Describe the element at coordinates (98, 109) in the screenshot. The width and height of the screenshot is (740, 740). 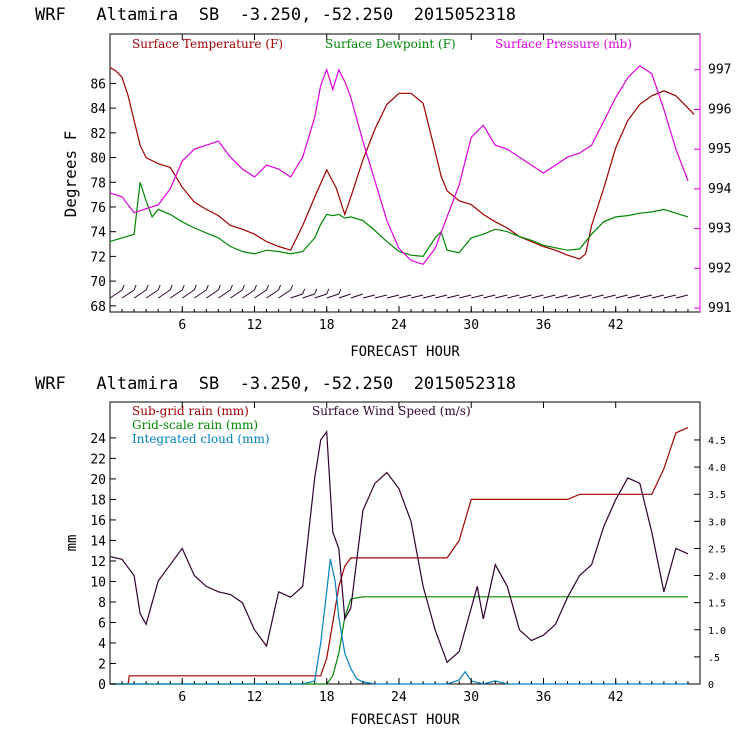
I see `y-tick-label: 84` at that location.